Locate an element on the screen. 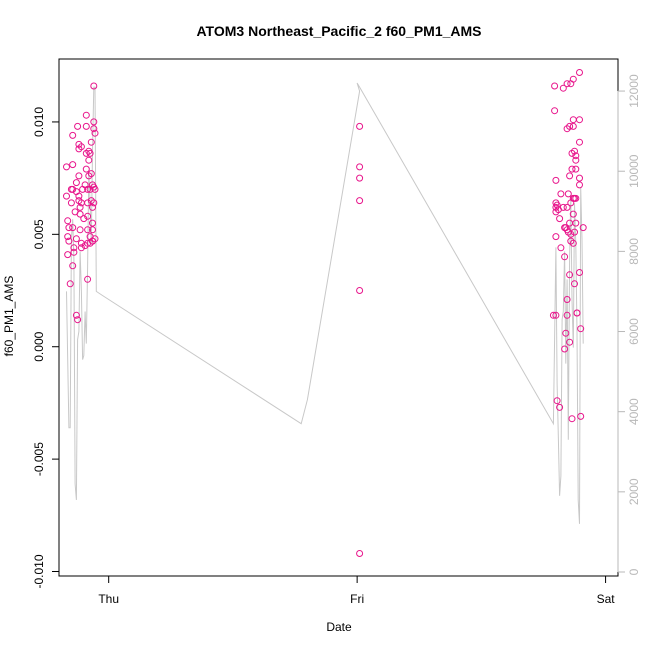 Image resolution: width=650 pixels, height=650 pixels. x-tick-label: Thu is located at coordinates (108, 599).